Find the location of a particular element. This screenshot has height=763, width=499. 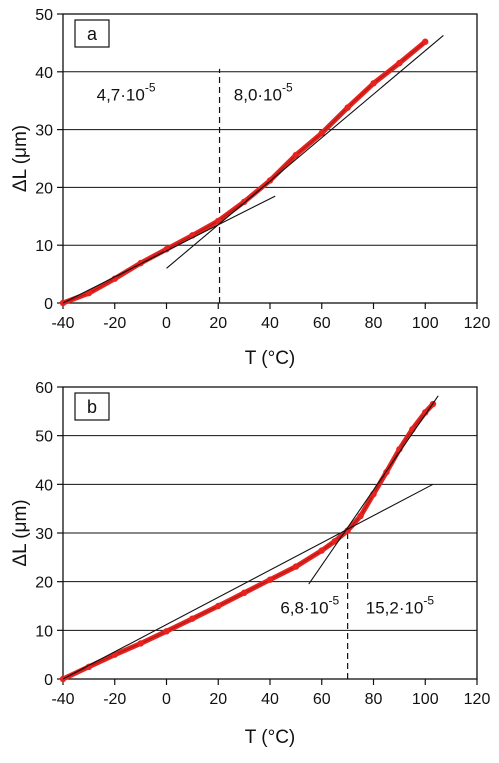

expansion-coefficient-label: 15,2·10⁻⁵ is located at coordinates (400, 605).